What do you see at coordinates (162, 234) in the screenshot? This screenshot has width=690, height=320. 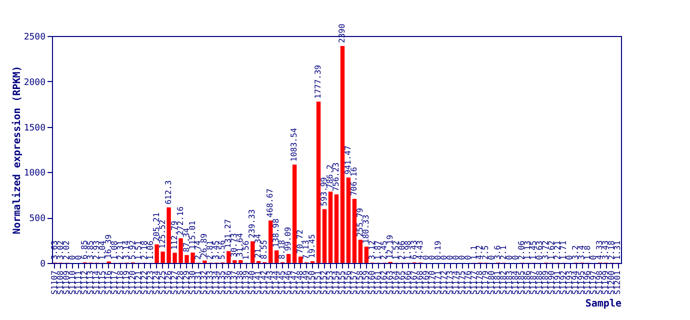 I see `data-label: 125.52` at bounding box center [162, 234].